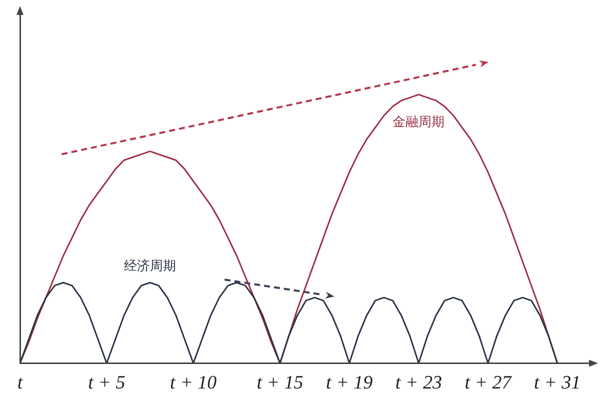  I want to click on x-tick-label: t + 10, so click(194, 383).